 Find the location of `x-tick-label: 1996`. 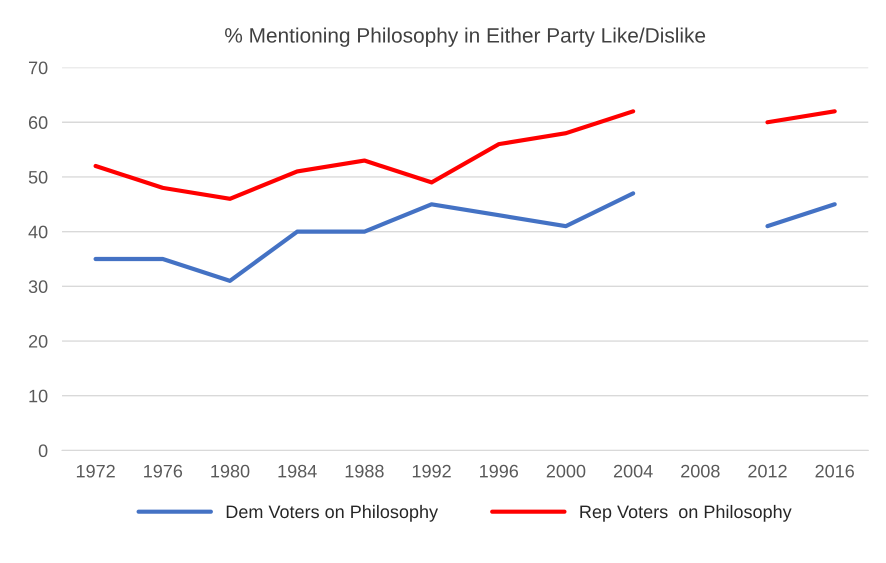

x-tick-label: 1996 is located at coordinates (499, 471).